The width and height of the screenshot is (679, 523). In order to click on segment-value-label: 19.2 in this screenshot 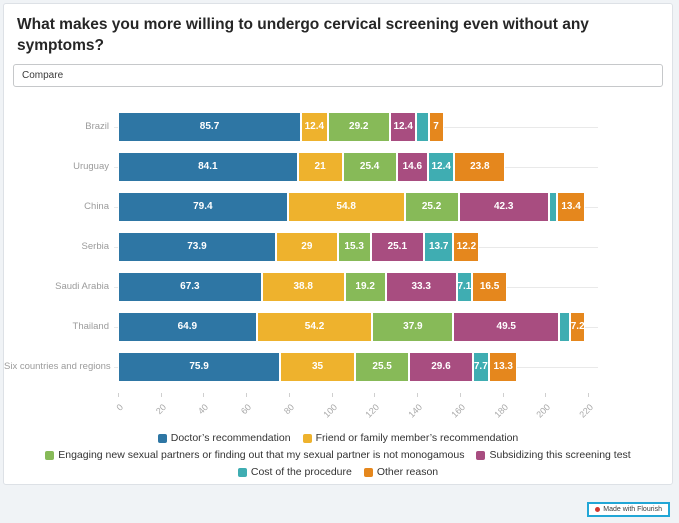, I will do `click(365, 287)`.